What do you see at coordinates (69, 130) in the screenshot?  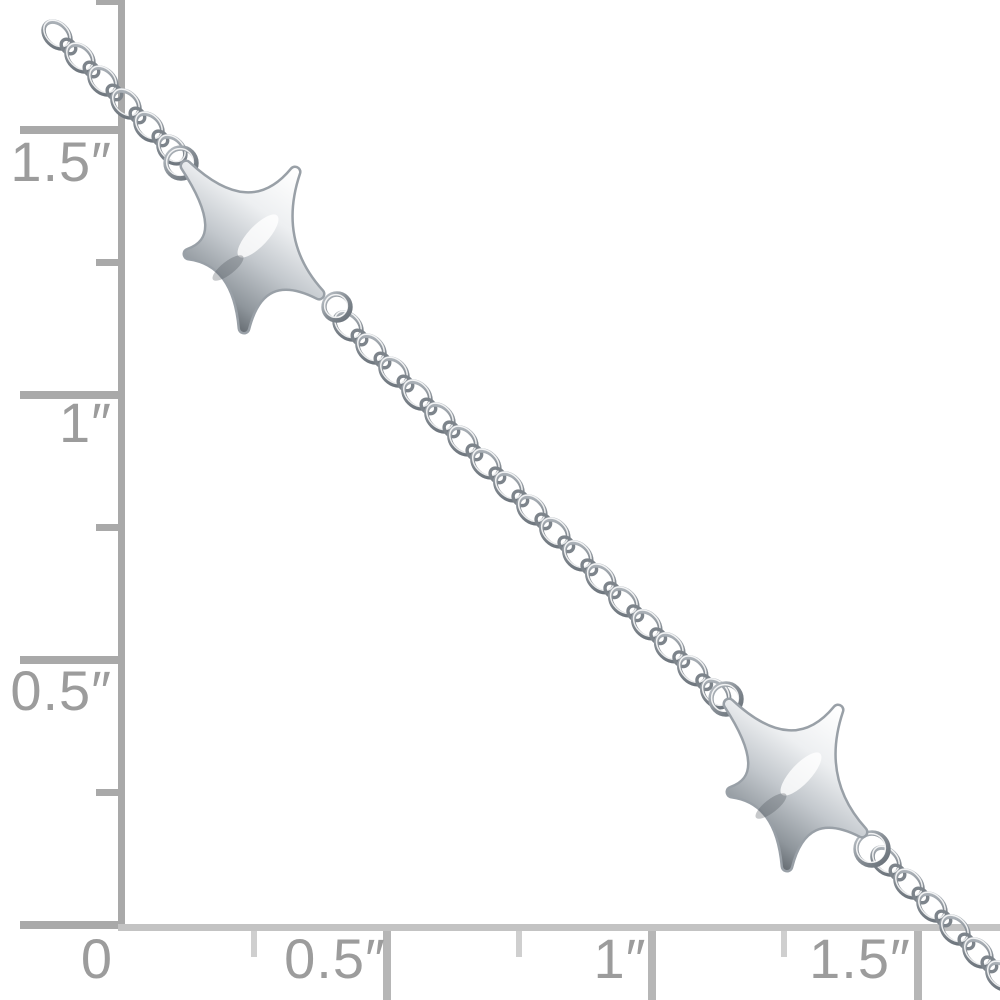 I see `v-major-tick-1.5` at bounding box center [69, 130].